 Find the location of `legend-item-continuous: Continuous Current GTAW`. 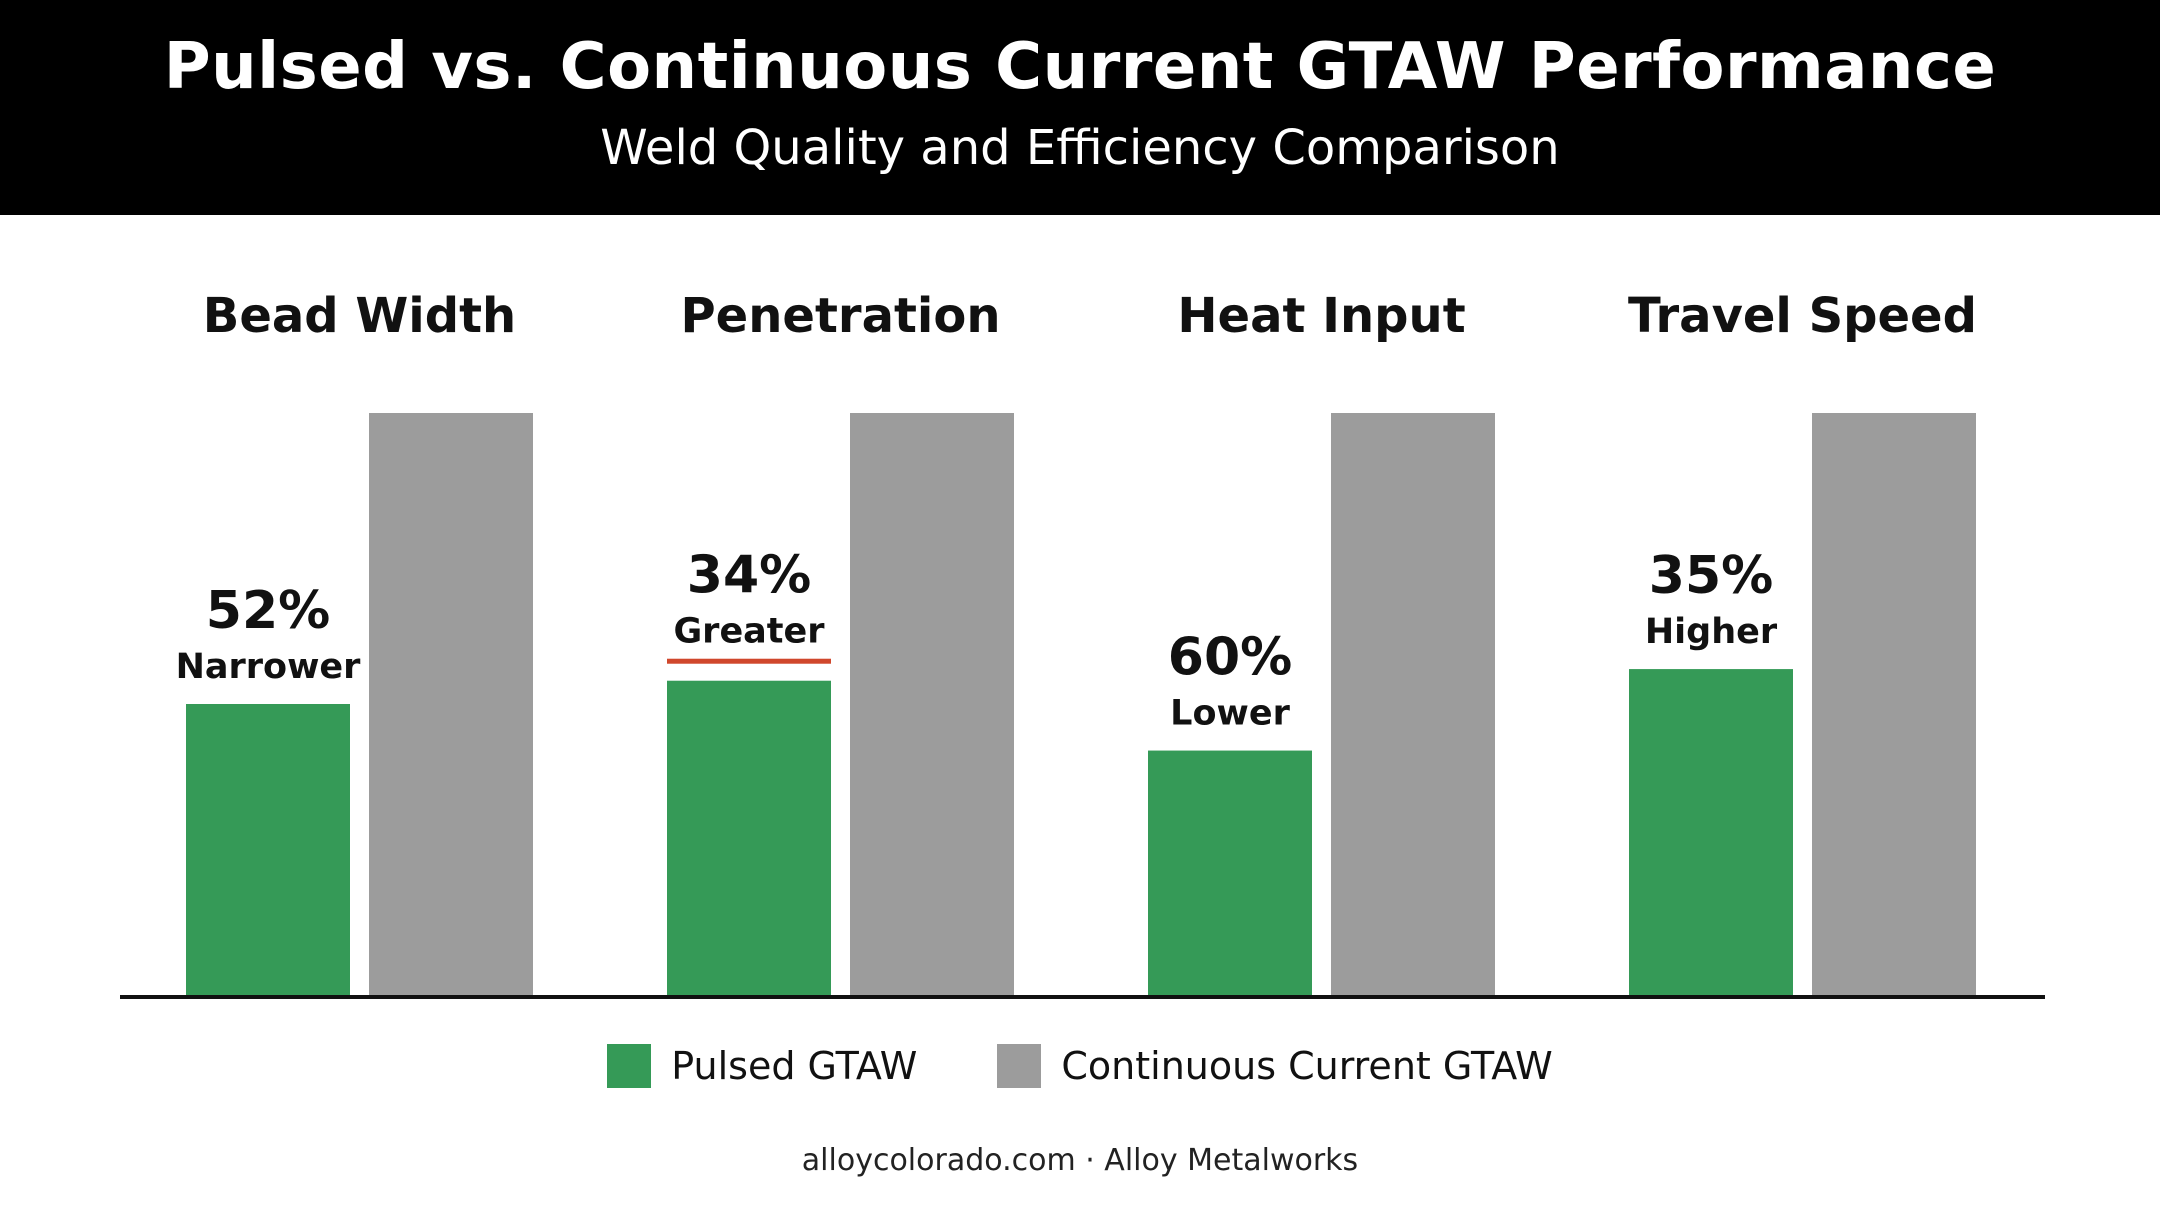

legend-item-continuous: Continuous Current GTAW is located at coordinates (1275, 1065).